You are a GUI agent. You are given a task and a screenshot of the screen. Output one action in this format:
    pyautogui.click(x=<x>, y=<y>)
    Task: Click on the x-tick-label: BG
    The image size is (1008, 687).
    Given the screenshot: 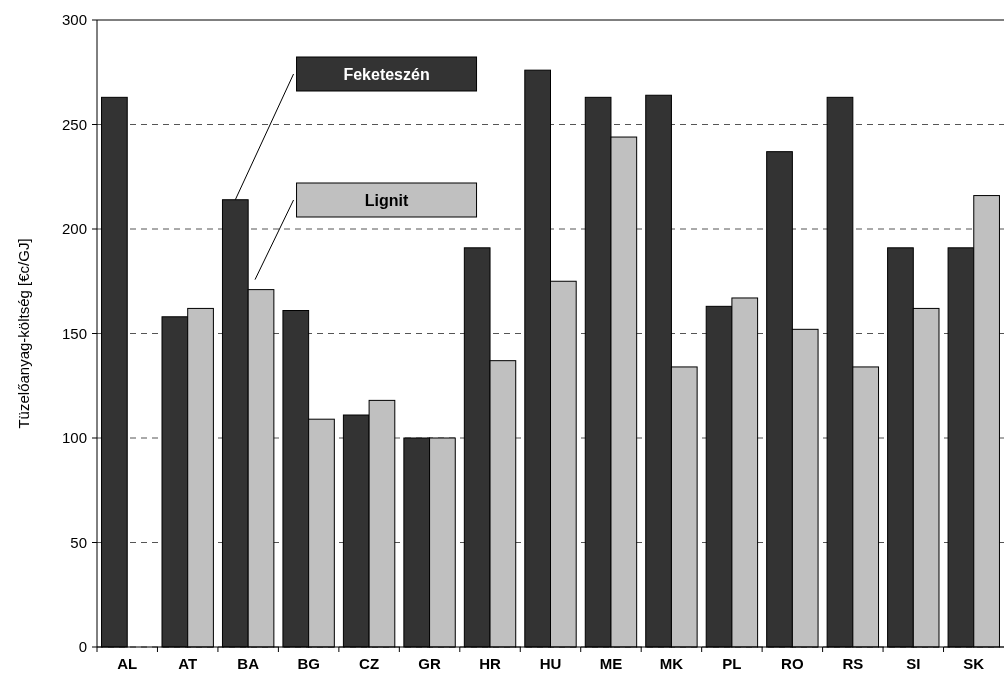 What is the action you would take?
    pyautogui.click(x=308, y=663)
    